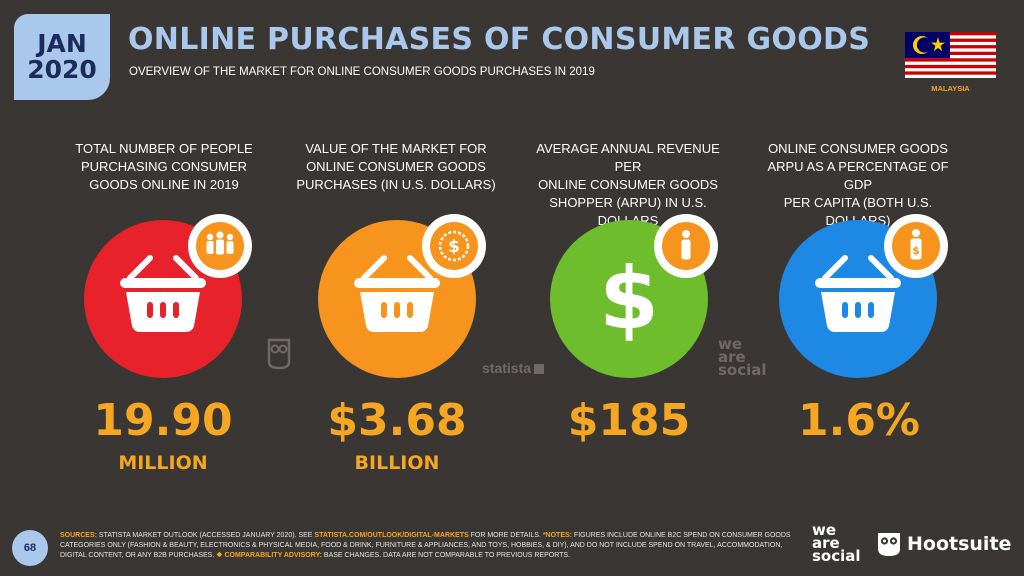 This screenshot has width=1024, height=576. Describe the element at coordinates (629, 420) in the screenshot. I see `metric-value-arpu: $185` at that location.